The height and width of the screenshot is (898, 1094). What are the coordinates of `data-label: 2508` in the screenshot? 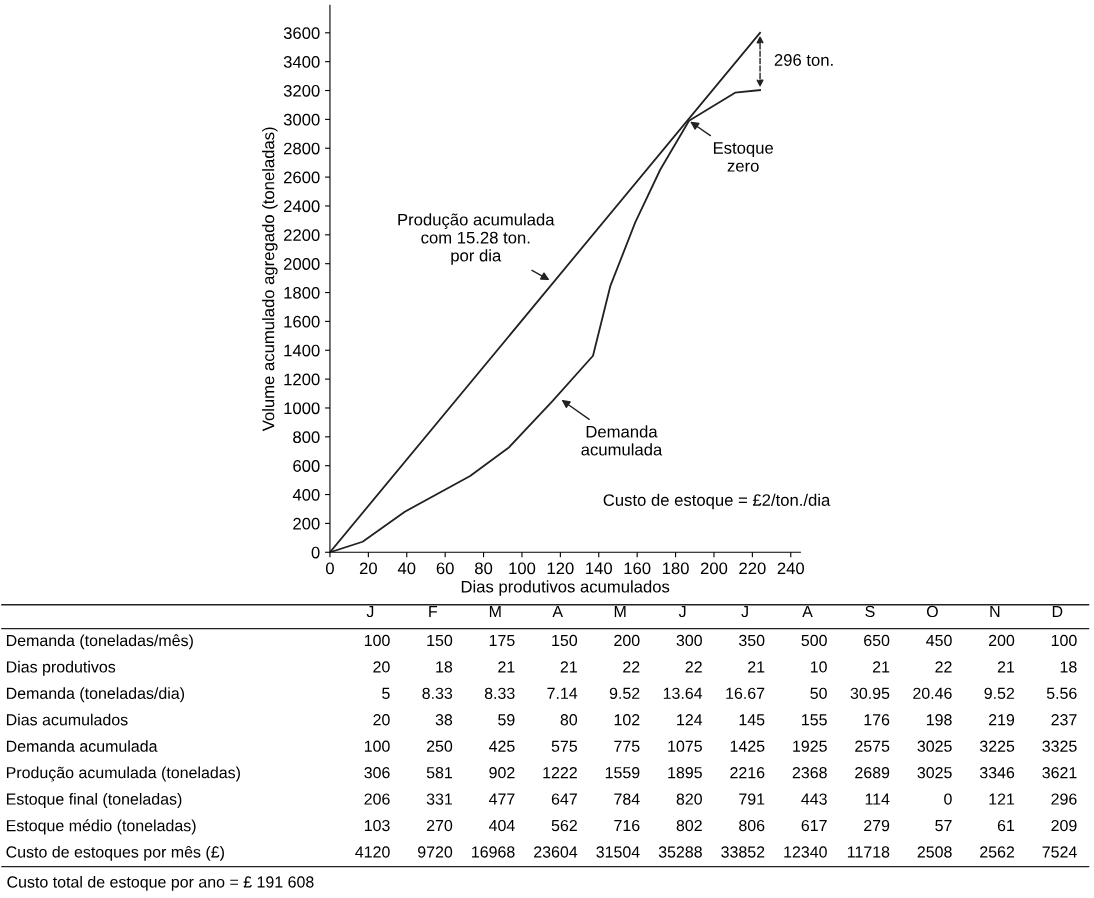 It's located at (934, 852).